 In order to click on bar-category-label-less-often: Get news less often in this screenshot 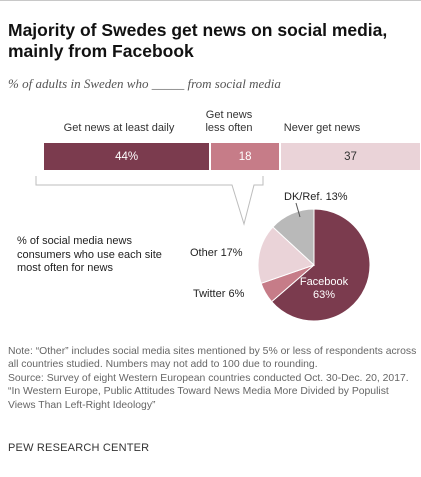, I will do `click(229, 121)`.